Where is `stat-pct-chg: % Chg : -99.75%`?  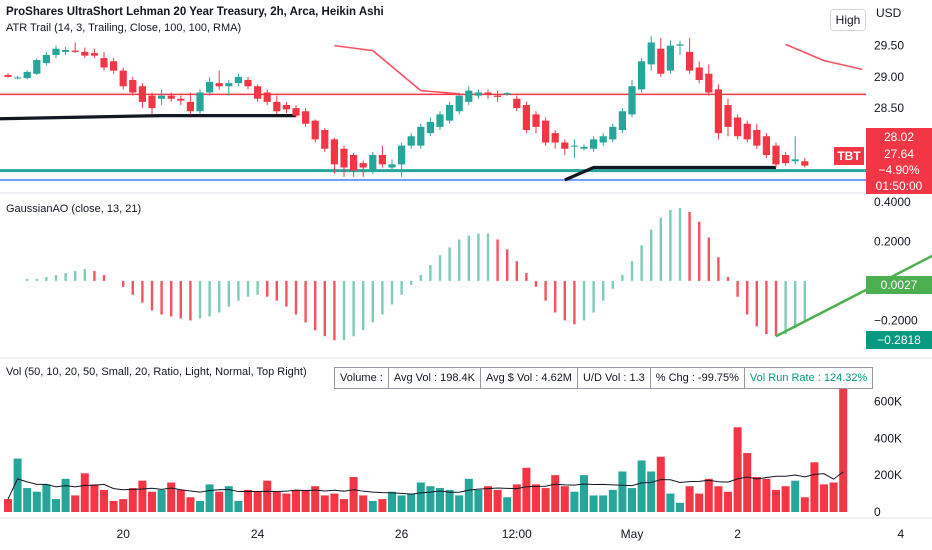
stat-pct-chg: % Chg : -99.75% is located at coordinates (698, 378).